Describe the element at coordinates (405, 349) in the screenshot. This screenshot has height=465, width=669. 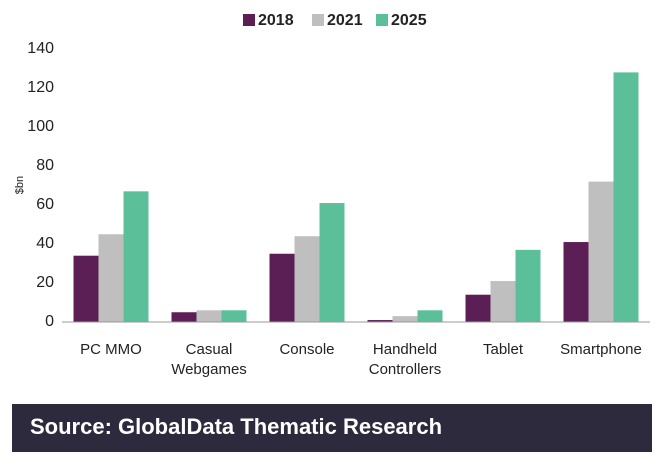
I see `x-tick-label: Handheld` at that location.